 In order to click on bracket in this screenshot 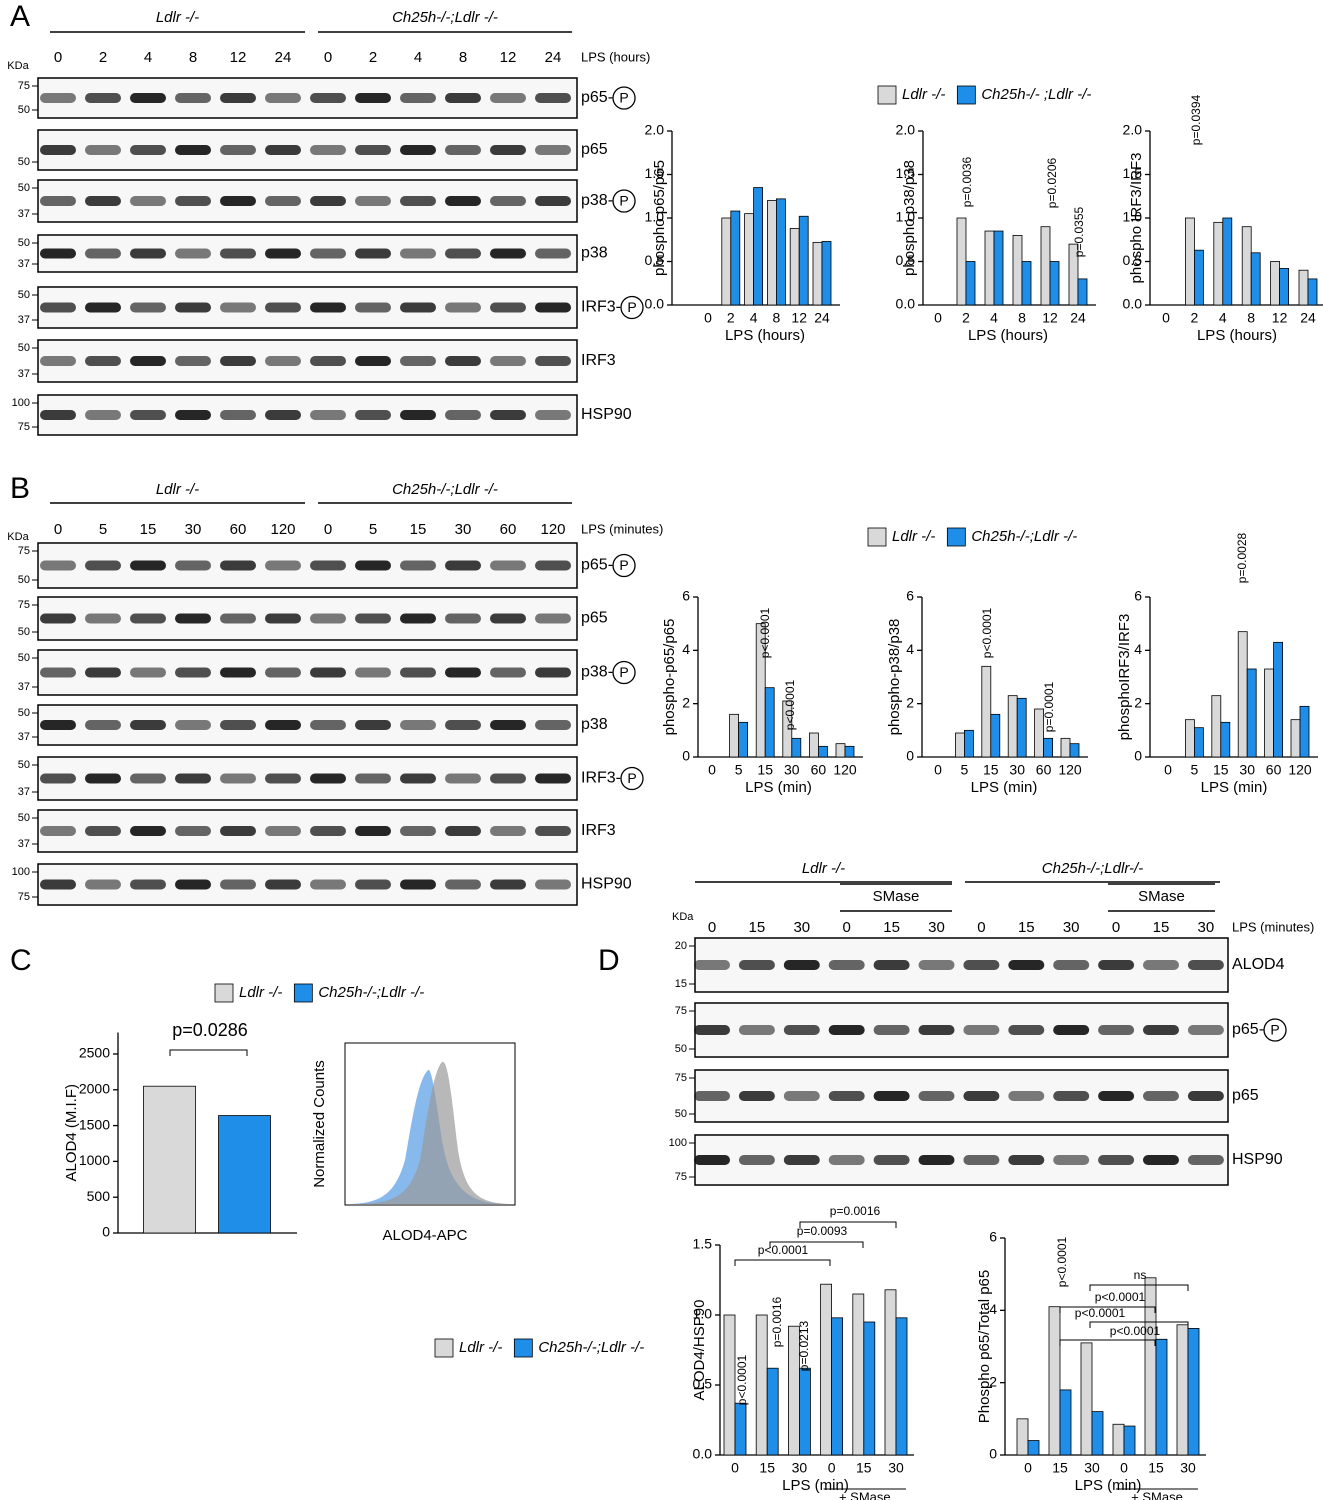, I will do `click(848, 1224)`.